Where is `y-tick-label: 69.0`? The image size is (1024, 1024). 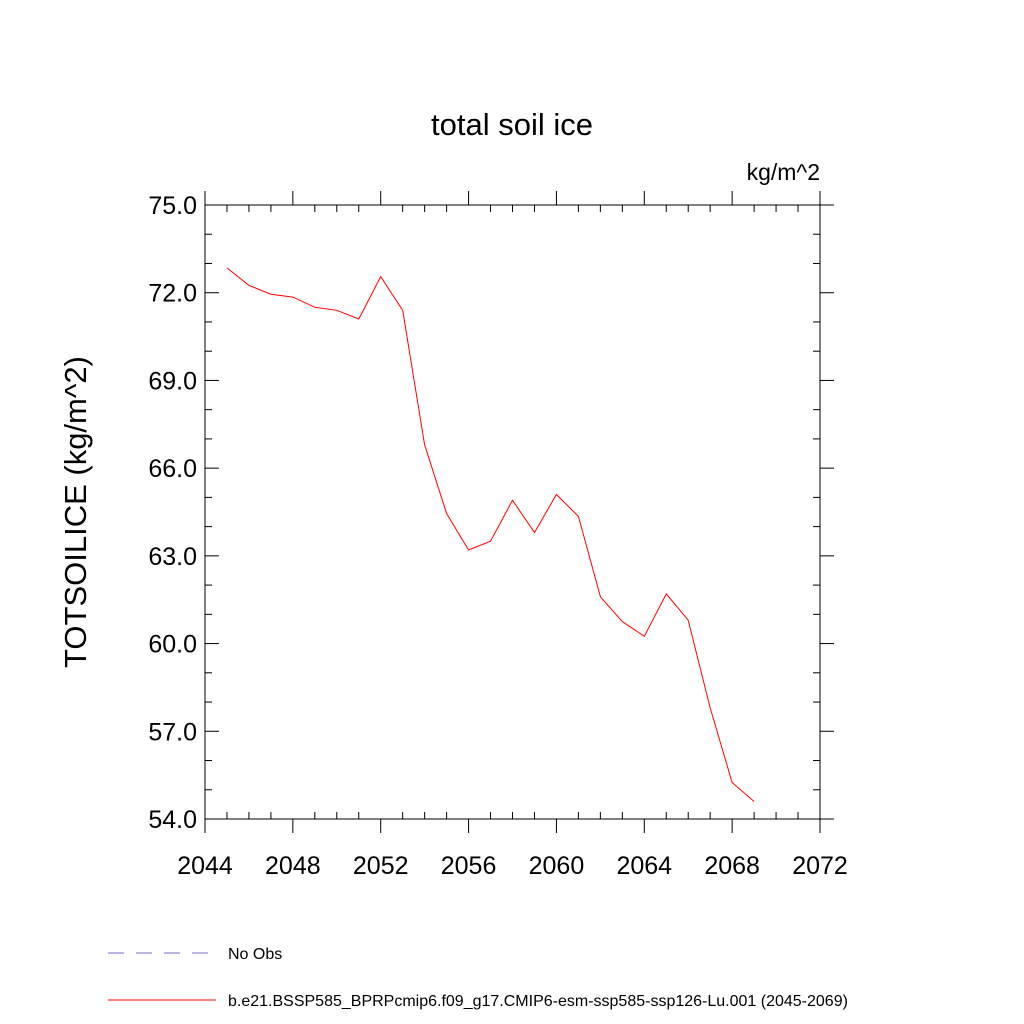
y-tick-label: 69.0 is located at coordinates (172, 381).